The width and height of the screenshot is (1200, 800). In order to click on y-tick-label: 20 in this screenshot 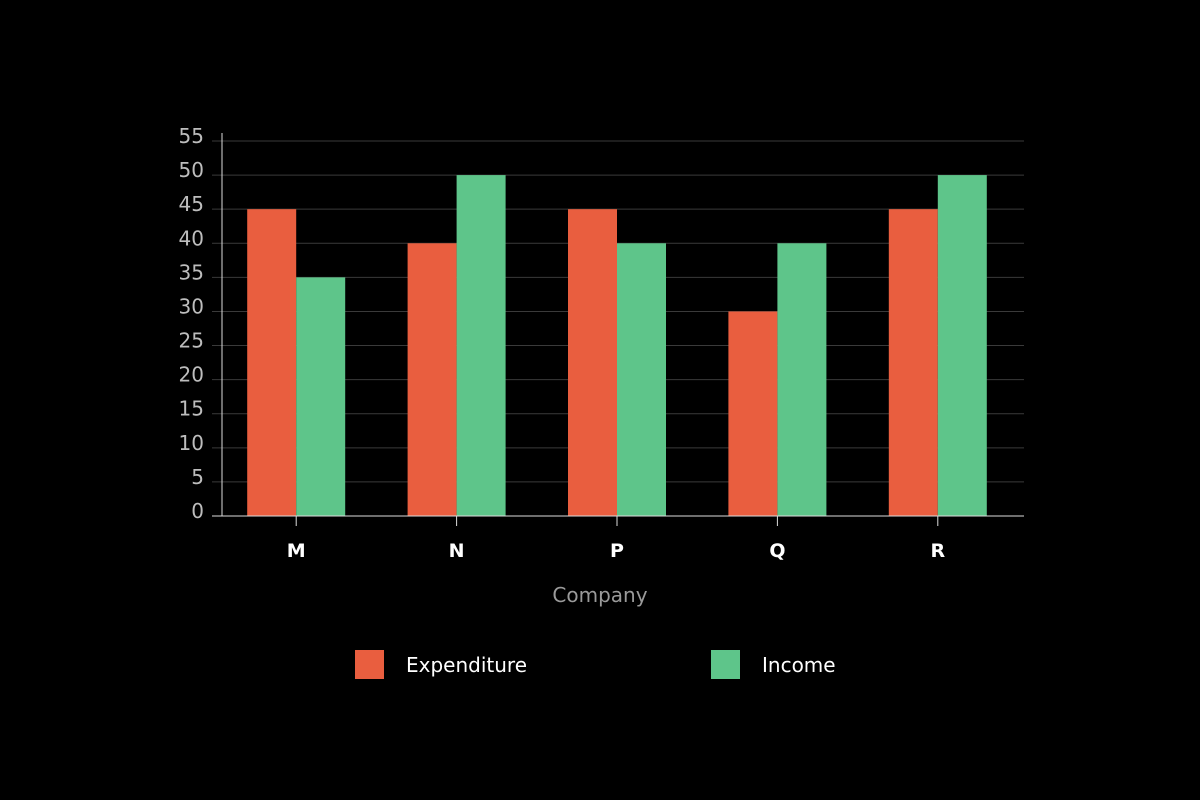, I will do `click(191, 375)`.